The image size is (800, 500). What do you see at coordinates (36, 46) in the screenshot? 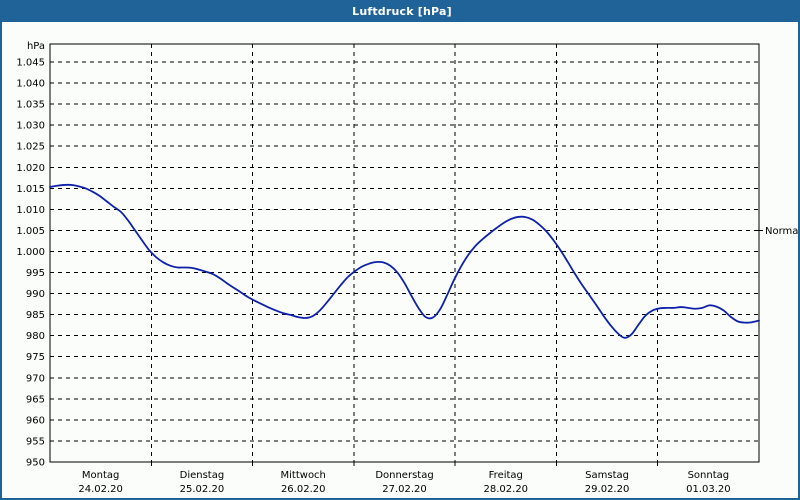
I see `y-axis-unit-label: hPa` at bounding box center [36, 46].